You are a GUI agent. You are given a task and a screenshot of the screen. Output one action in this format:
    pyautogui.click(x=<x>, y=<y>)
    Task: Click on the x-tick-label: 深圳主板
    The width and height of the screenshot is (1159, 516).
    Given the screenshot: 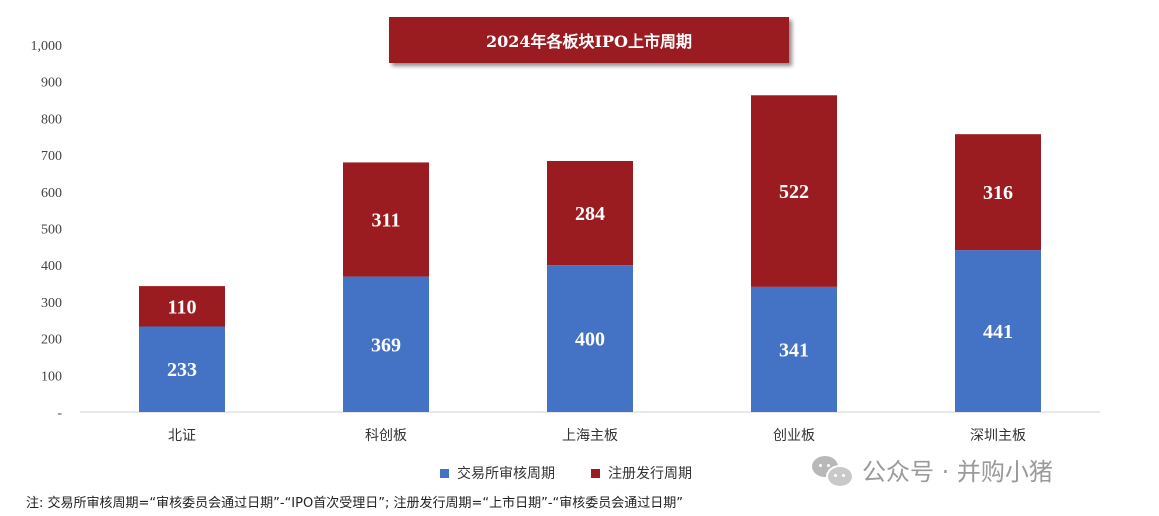 What is the action you would take?
    pyautogui.click(x=998, y=436)
    